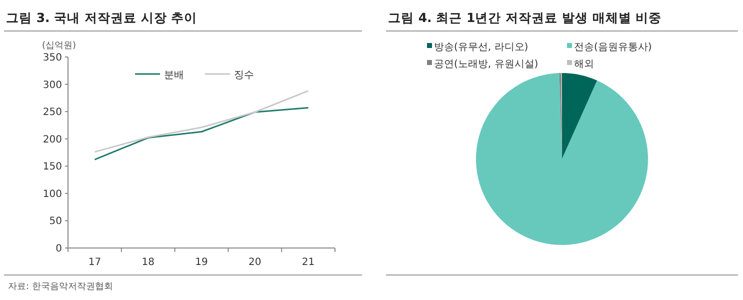 The height and width of the screenshot is (300, 743). What do you see at coordinates (148, 262) in the screenshot?
I see `x-tick-label: 18` at bounding box center [148, 262].